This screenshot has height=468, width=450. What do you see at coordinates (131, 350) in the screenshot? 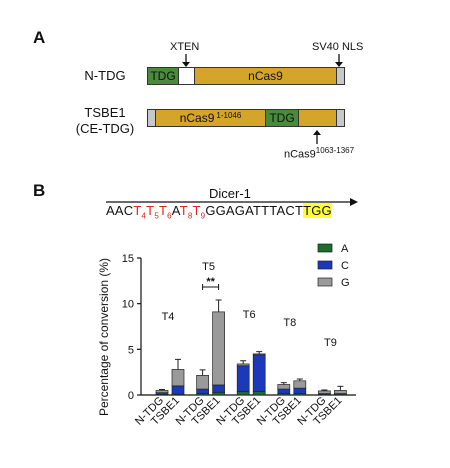
I see `y-tick-label: 5` at bounding box center [131, 350].